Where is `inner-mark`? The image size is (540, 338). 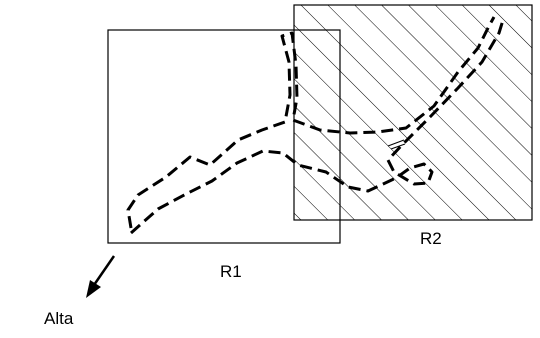 inner-mark is located at coordinates (396, 144).